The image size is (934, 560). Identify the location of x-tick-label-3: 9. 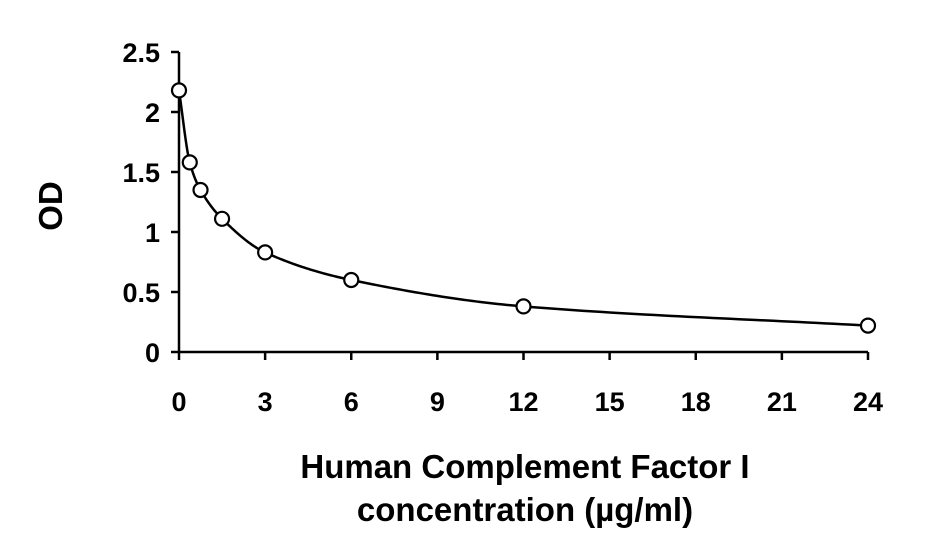
(437, 402).